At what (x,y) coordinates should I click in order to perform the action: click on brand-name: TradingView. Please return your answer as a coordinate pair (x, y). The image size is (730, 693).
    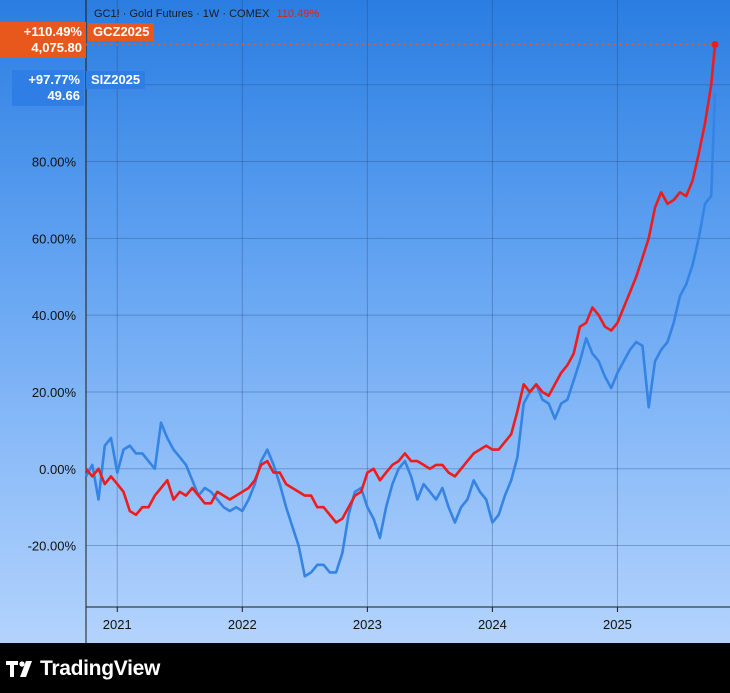
    Looking at the image, I should click on (100, 668).